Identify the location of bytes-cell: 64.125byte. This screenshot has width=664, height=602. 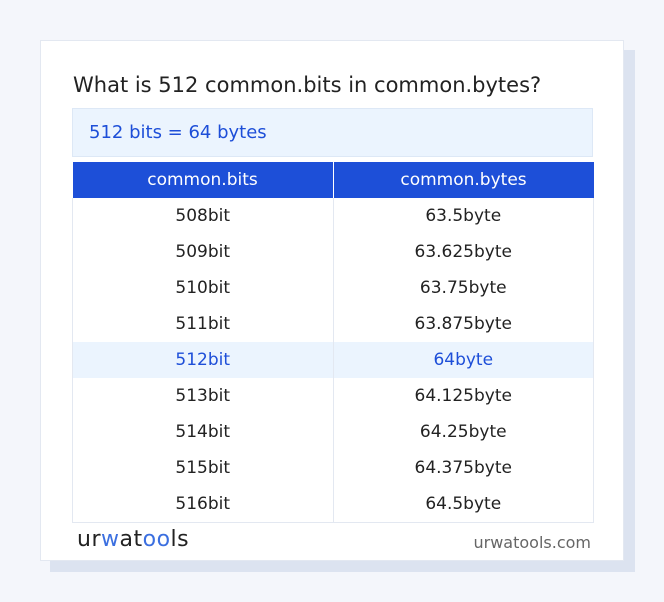
(463, 396).